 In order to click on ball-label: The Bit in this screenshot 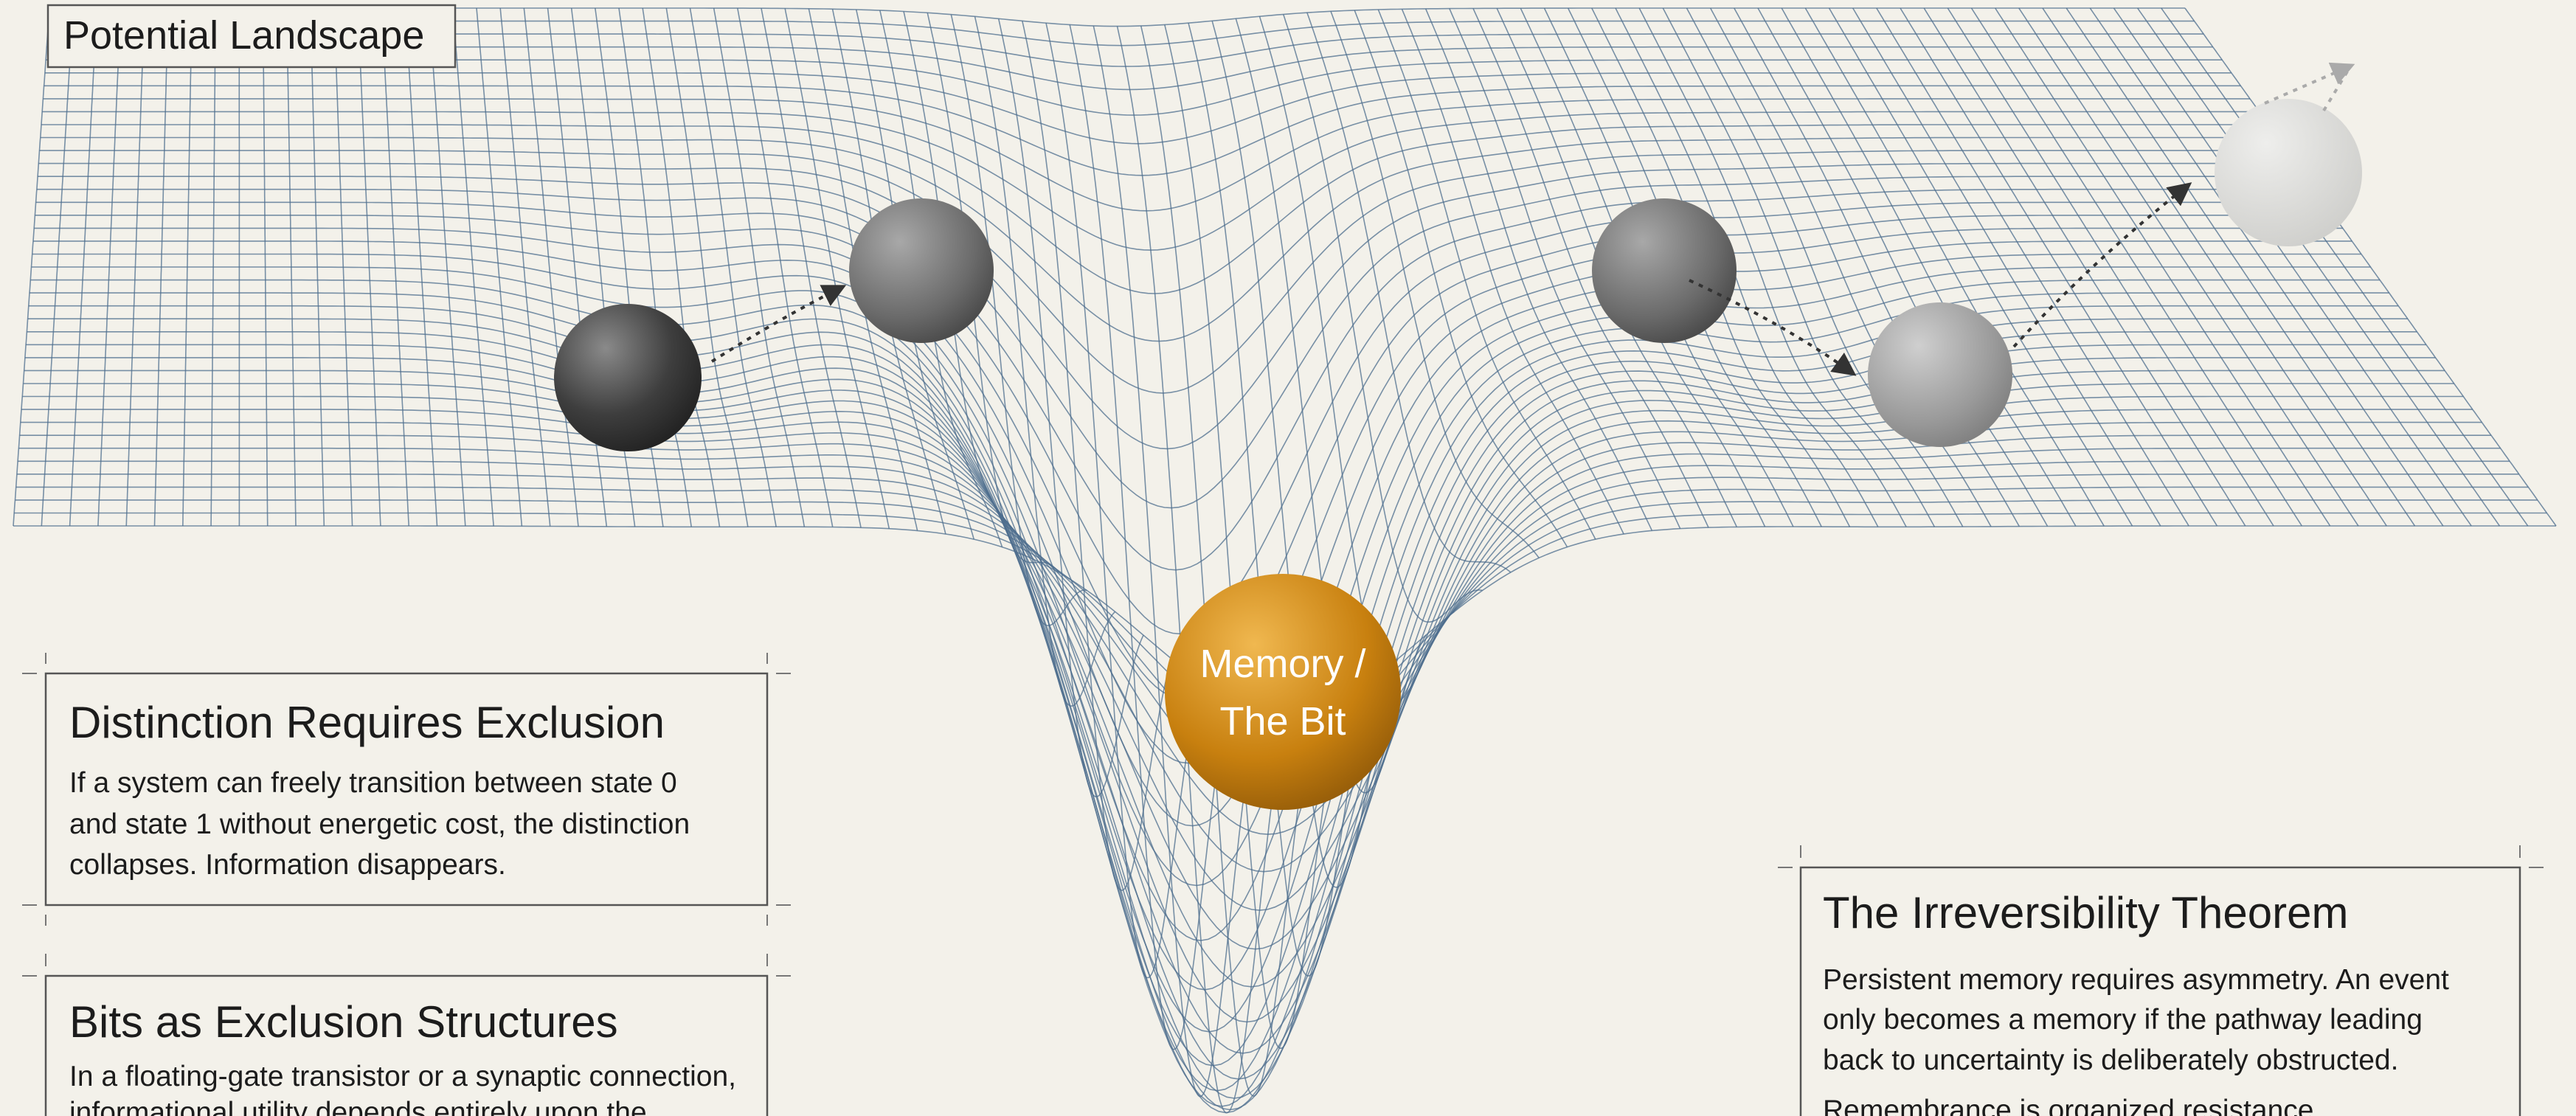, I will do `click(1283, 722)`.